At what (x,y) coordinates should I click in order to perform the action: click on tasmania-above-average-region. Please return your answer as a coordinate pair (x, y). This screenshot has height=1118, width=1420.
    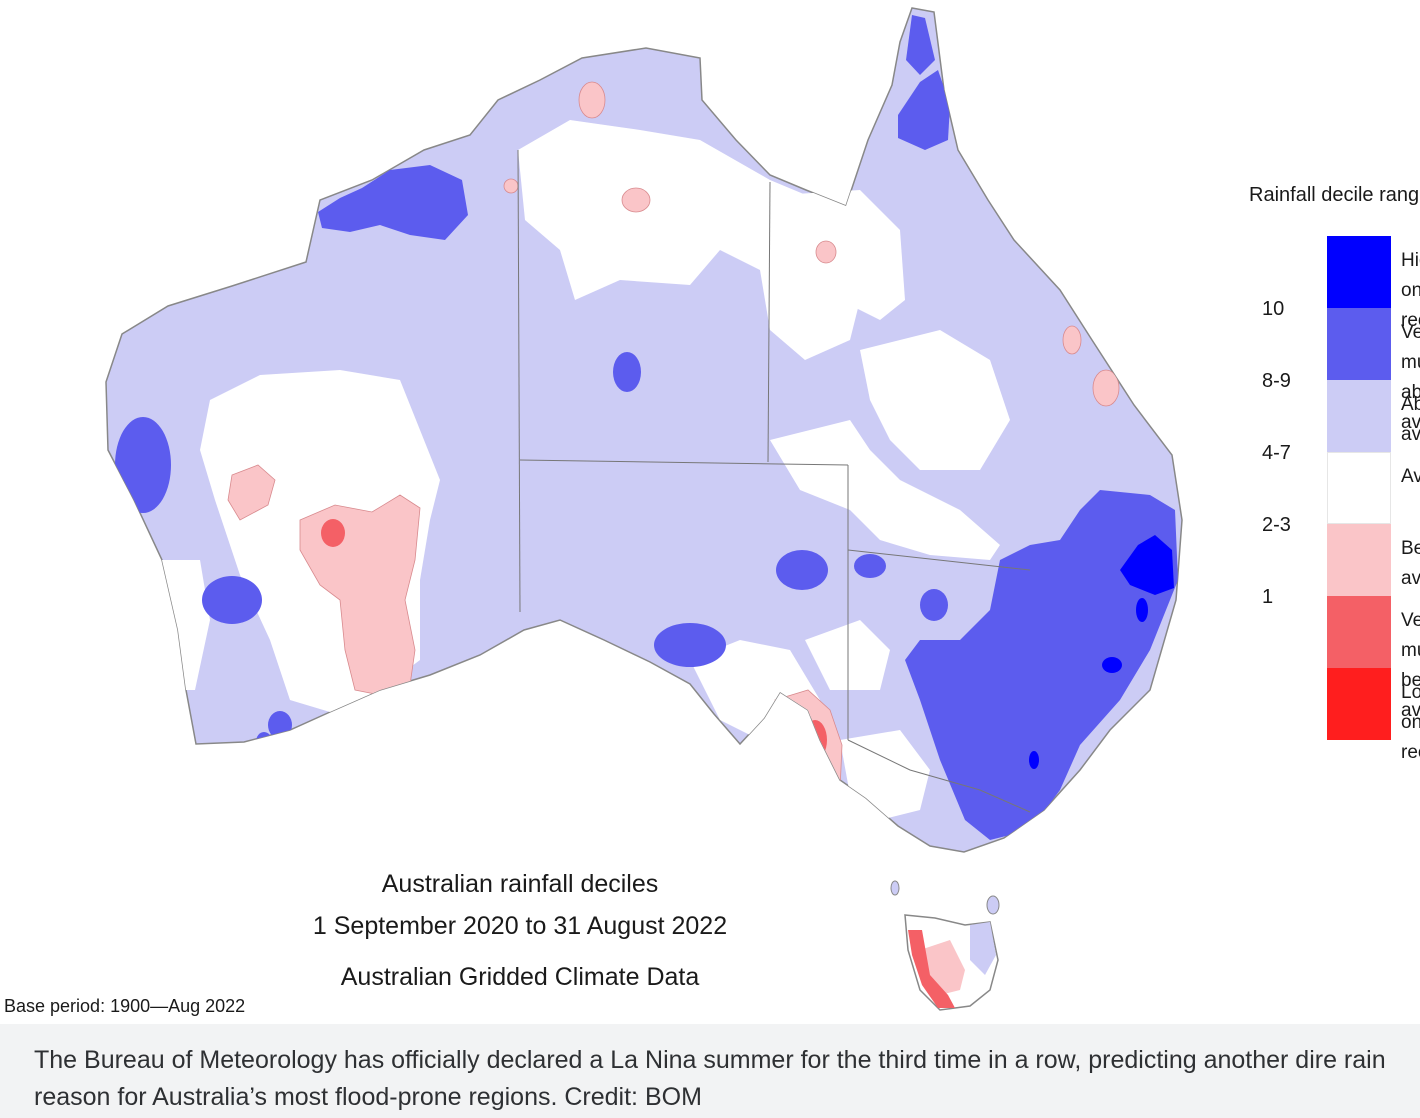
    Looking at the image, I should click on (983, 948).